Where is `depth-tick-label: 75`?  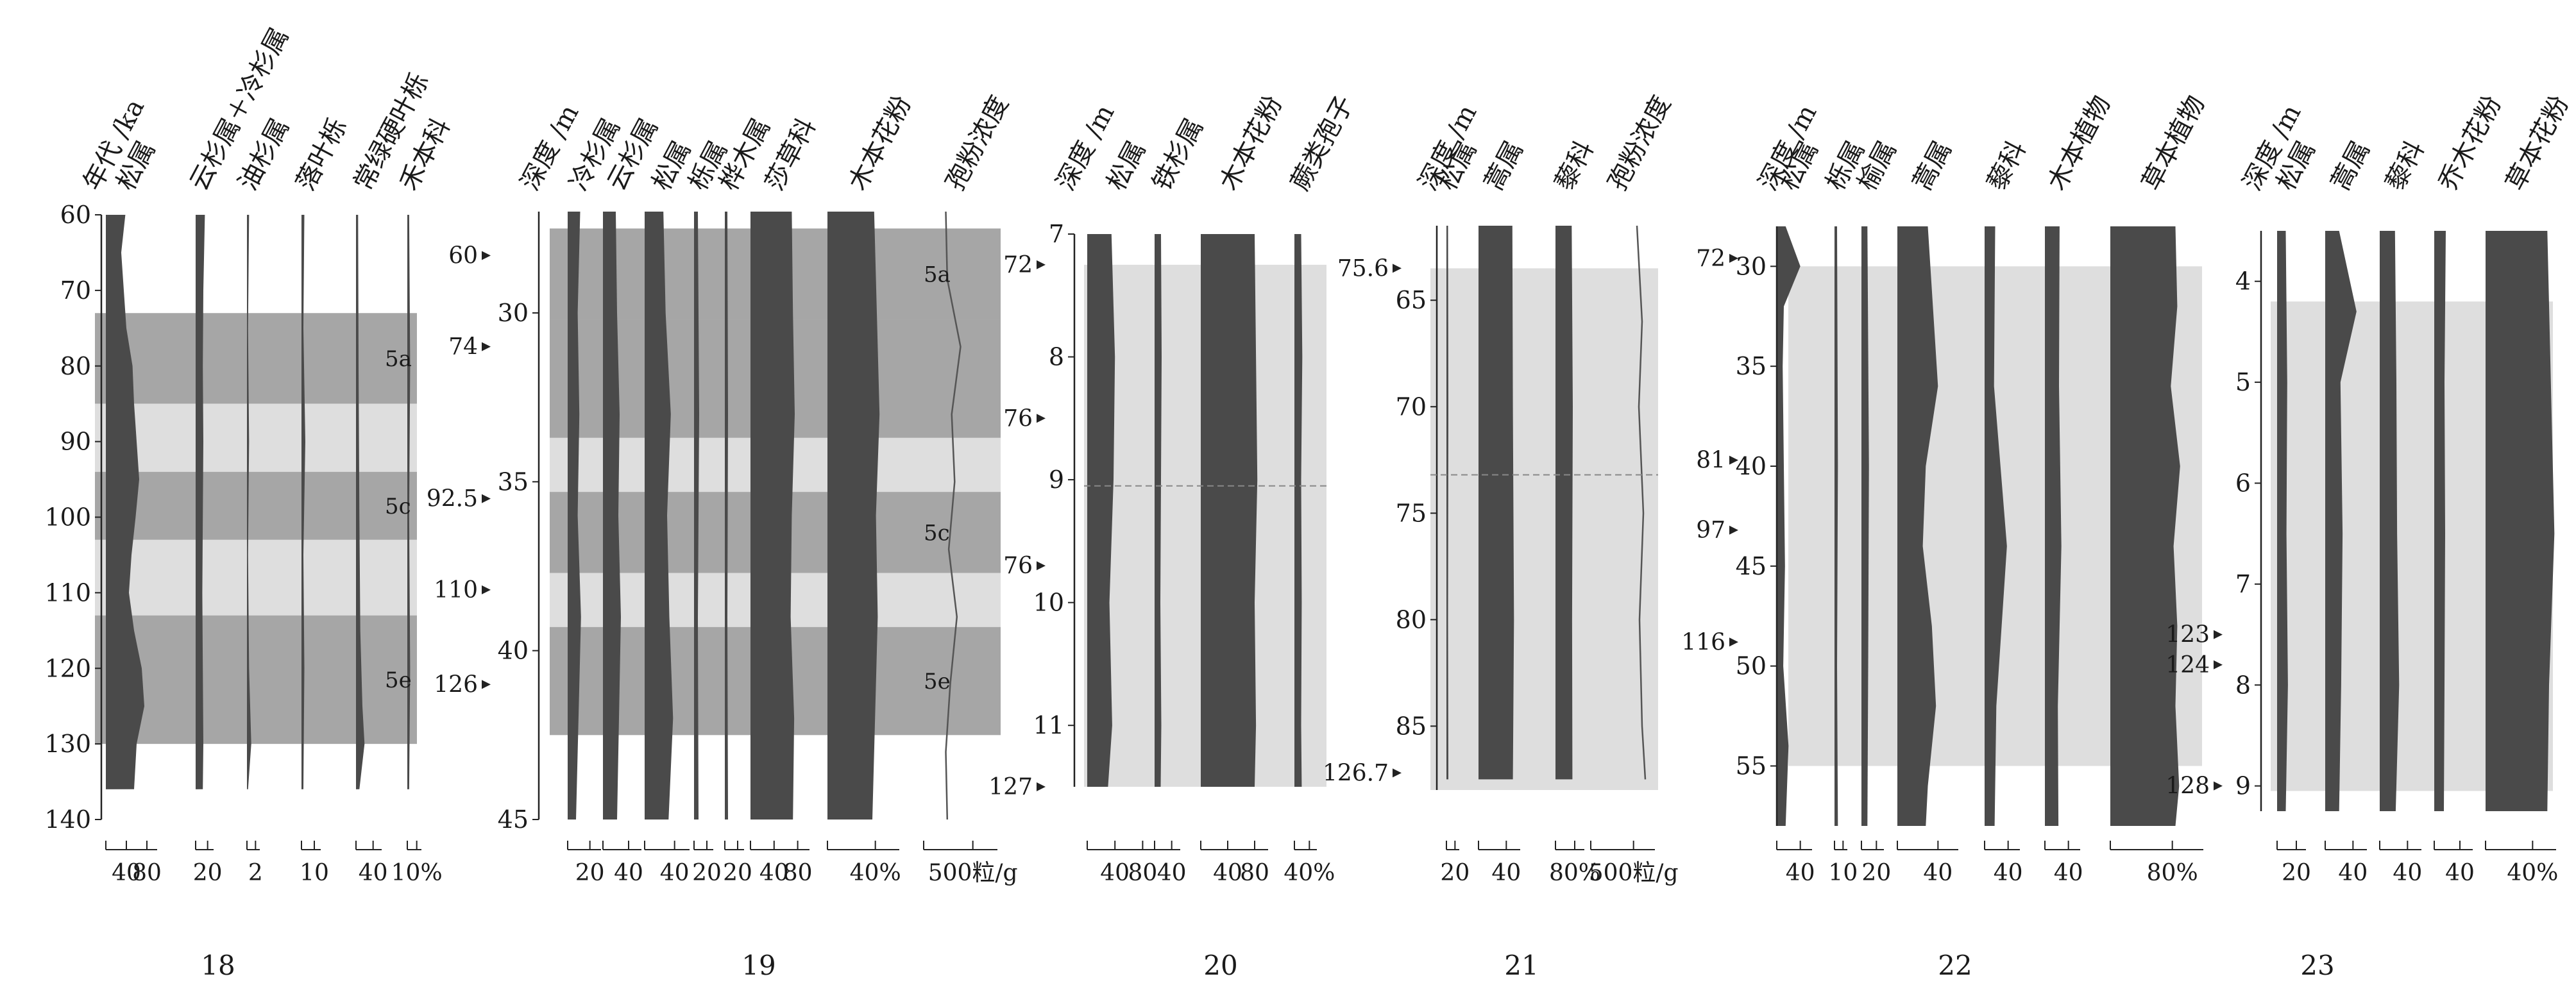
depth-tick-label: 75 is located at coordinates (1411, 513).